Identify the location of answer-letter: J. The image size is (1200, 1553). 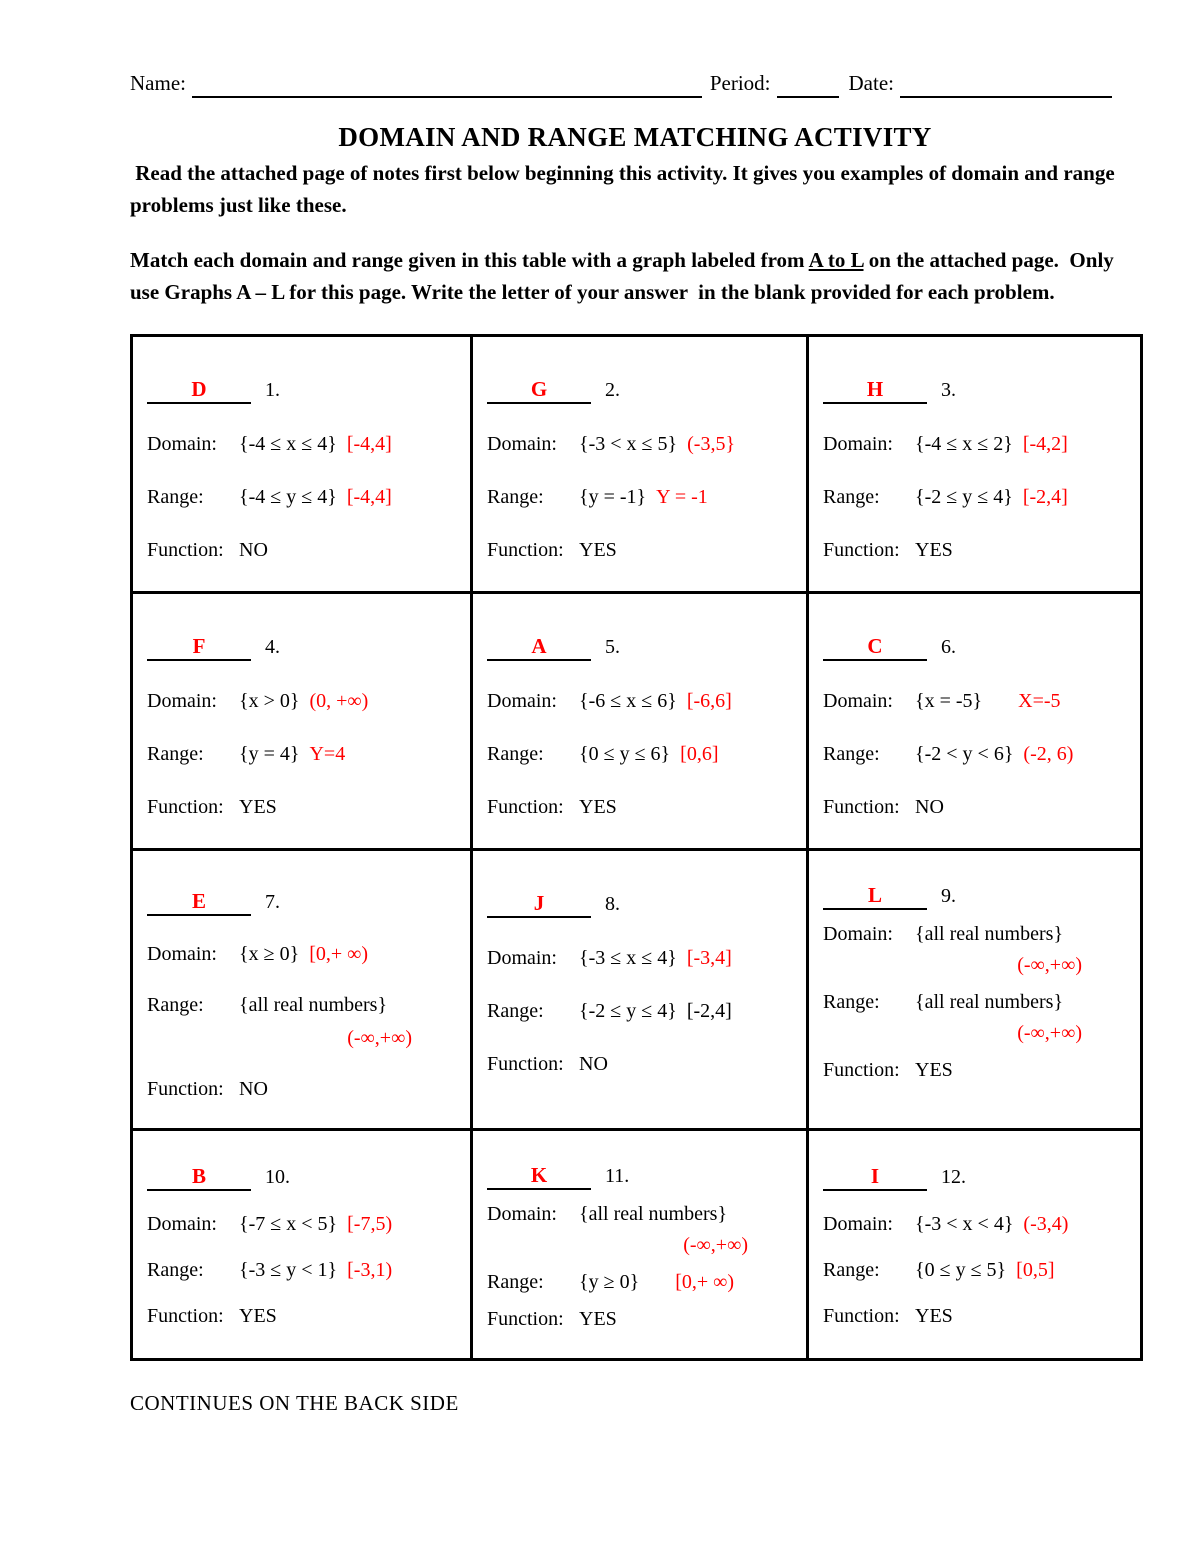
(539, 903).